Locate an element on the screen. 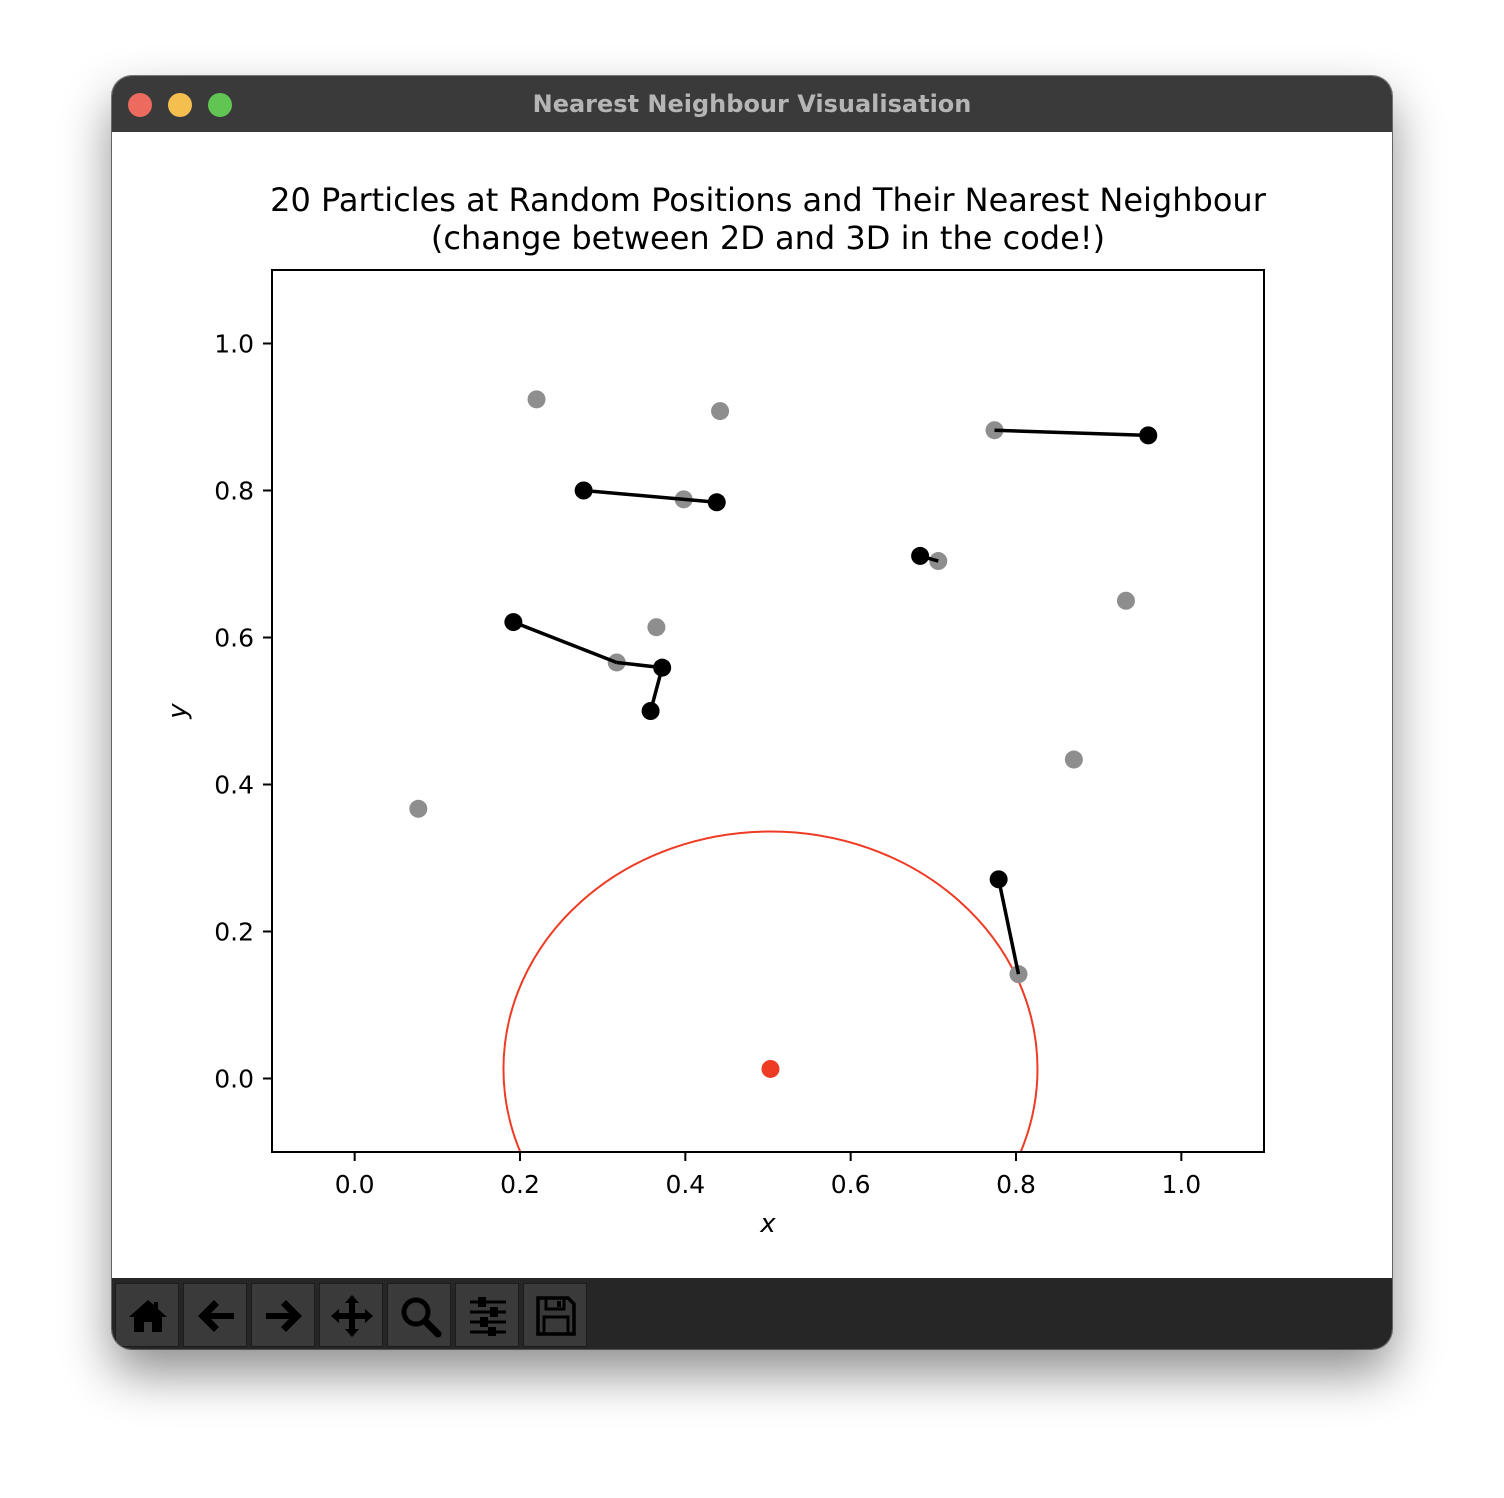  back-button is located at coordinates (215, 1315).